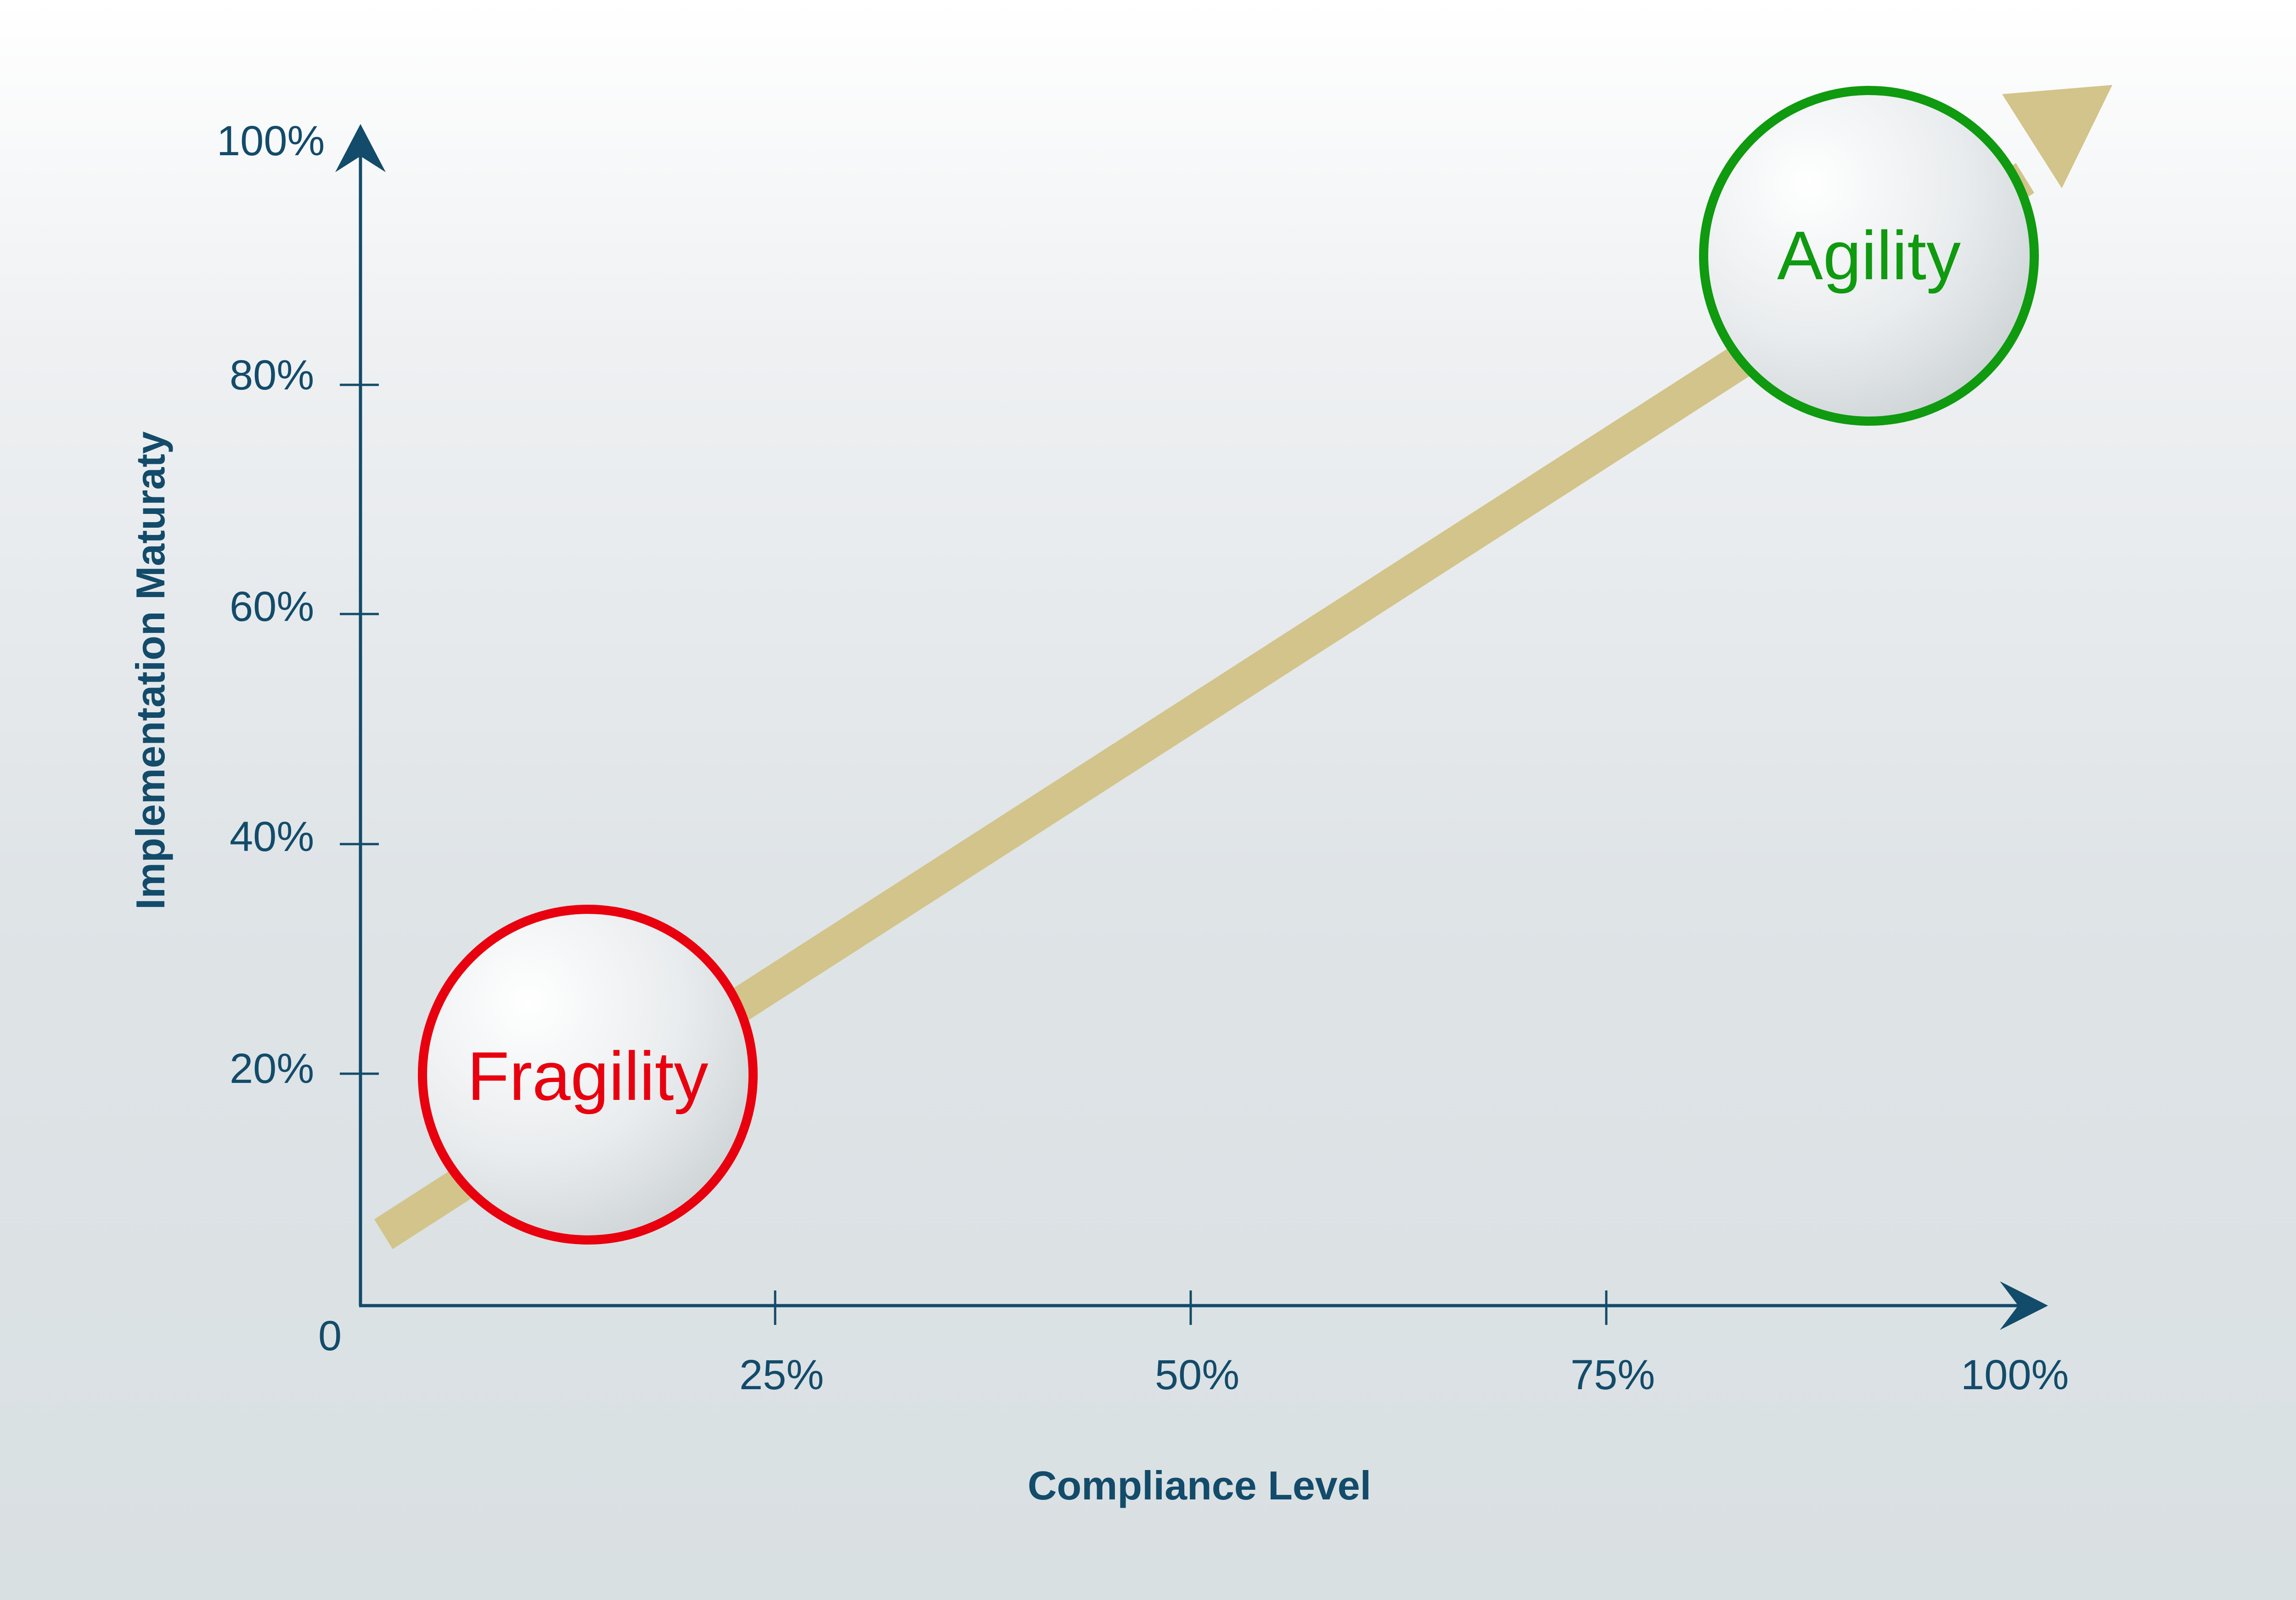 The width and height of the screenshot is (2296, 1600). What do you see at coordinates (360, 148) in the screenshot?
I see `y-axis-arrowhead` at bounding box center [360, 148].